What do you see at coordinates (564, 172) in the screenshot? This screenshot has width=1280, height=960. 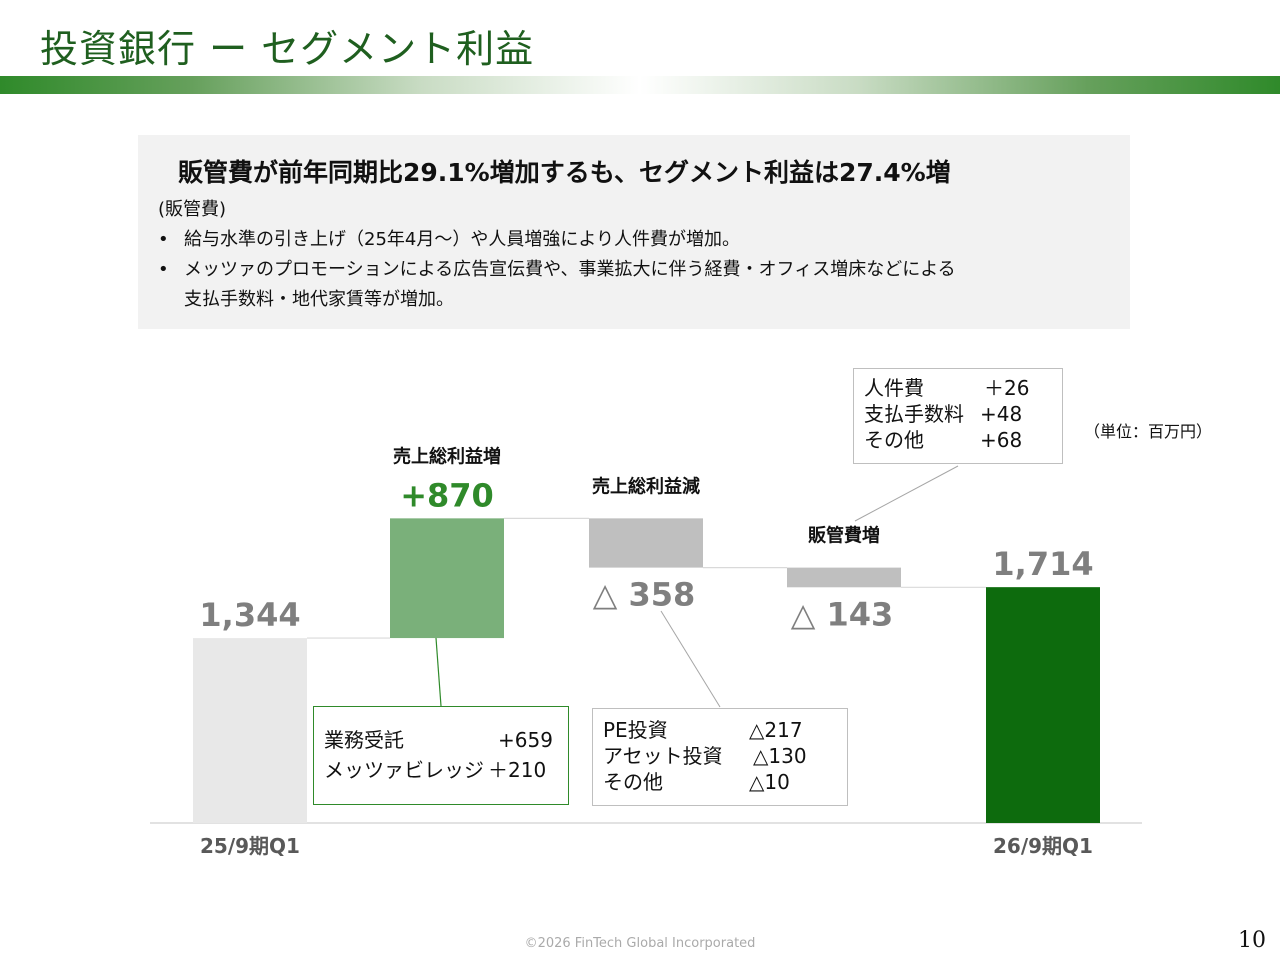 I see `summary-headline: 販管費が前年同期比29.1%増加するも、セグメント利益は27.4%増` at bounding box center [564, 172].